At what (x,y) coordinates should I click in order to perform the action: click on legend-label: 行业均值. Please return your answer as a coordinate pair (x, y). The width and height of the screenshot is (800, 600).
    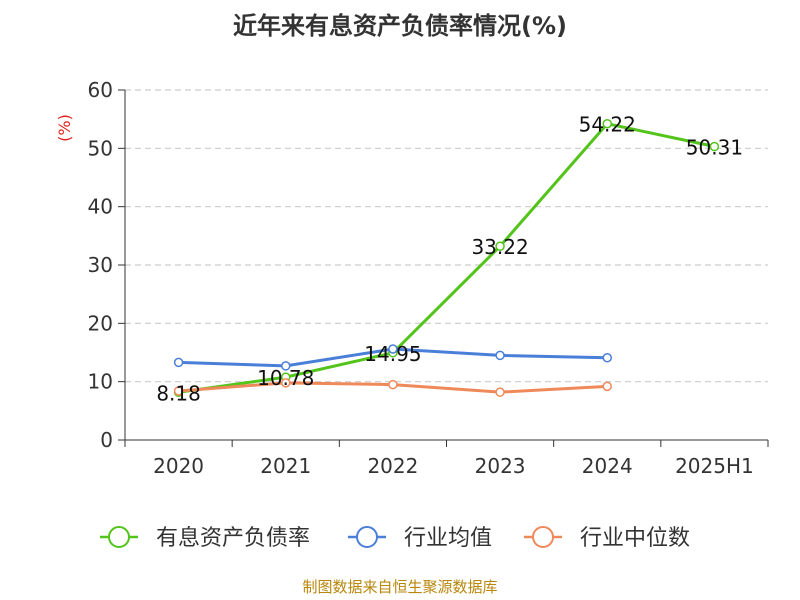
    Looking at the image, I should click on (448, 538).